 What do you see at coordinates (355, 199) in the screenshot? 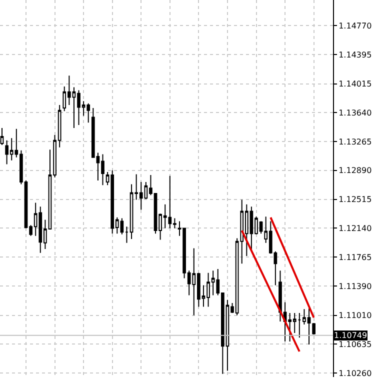
I see `y-tick-label: 1.12515` at bounding box center [355, 199].